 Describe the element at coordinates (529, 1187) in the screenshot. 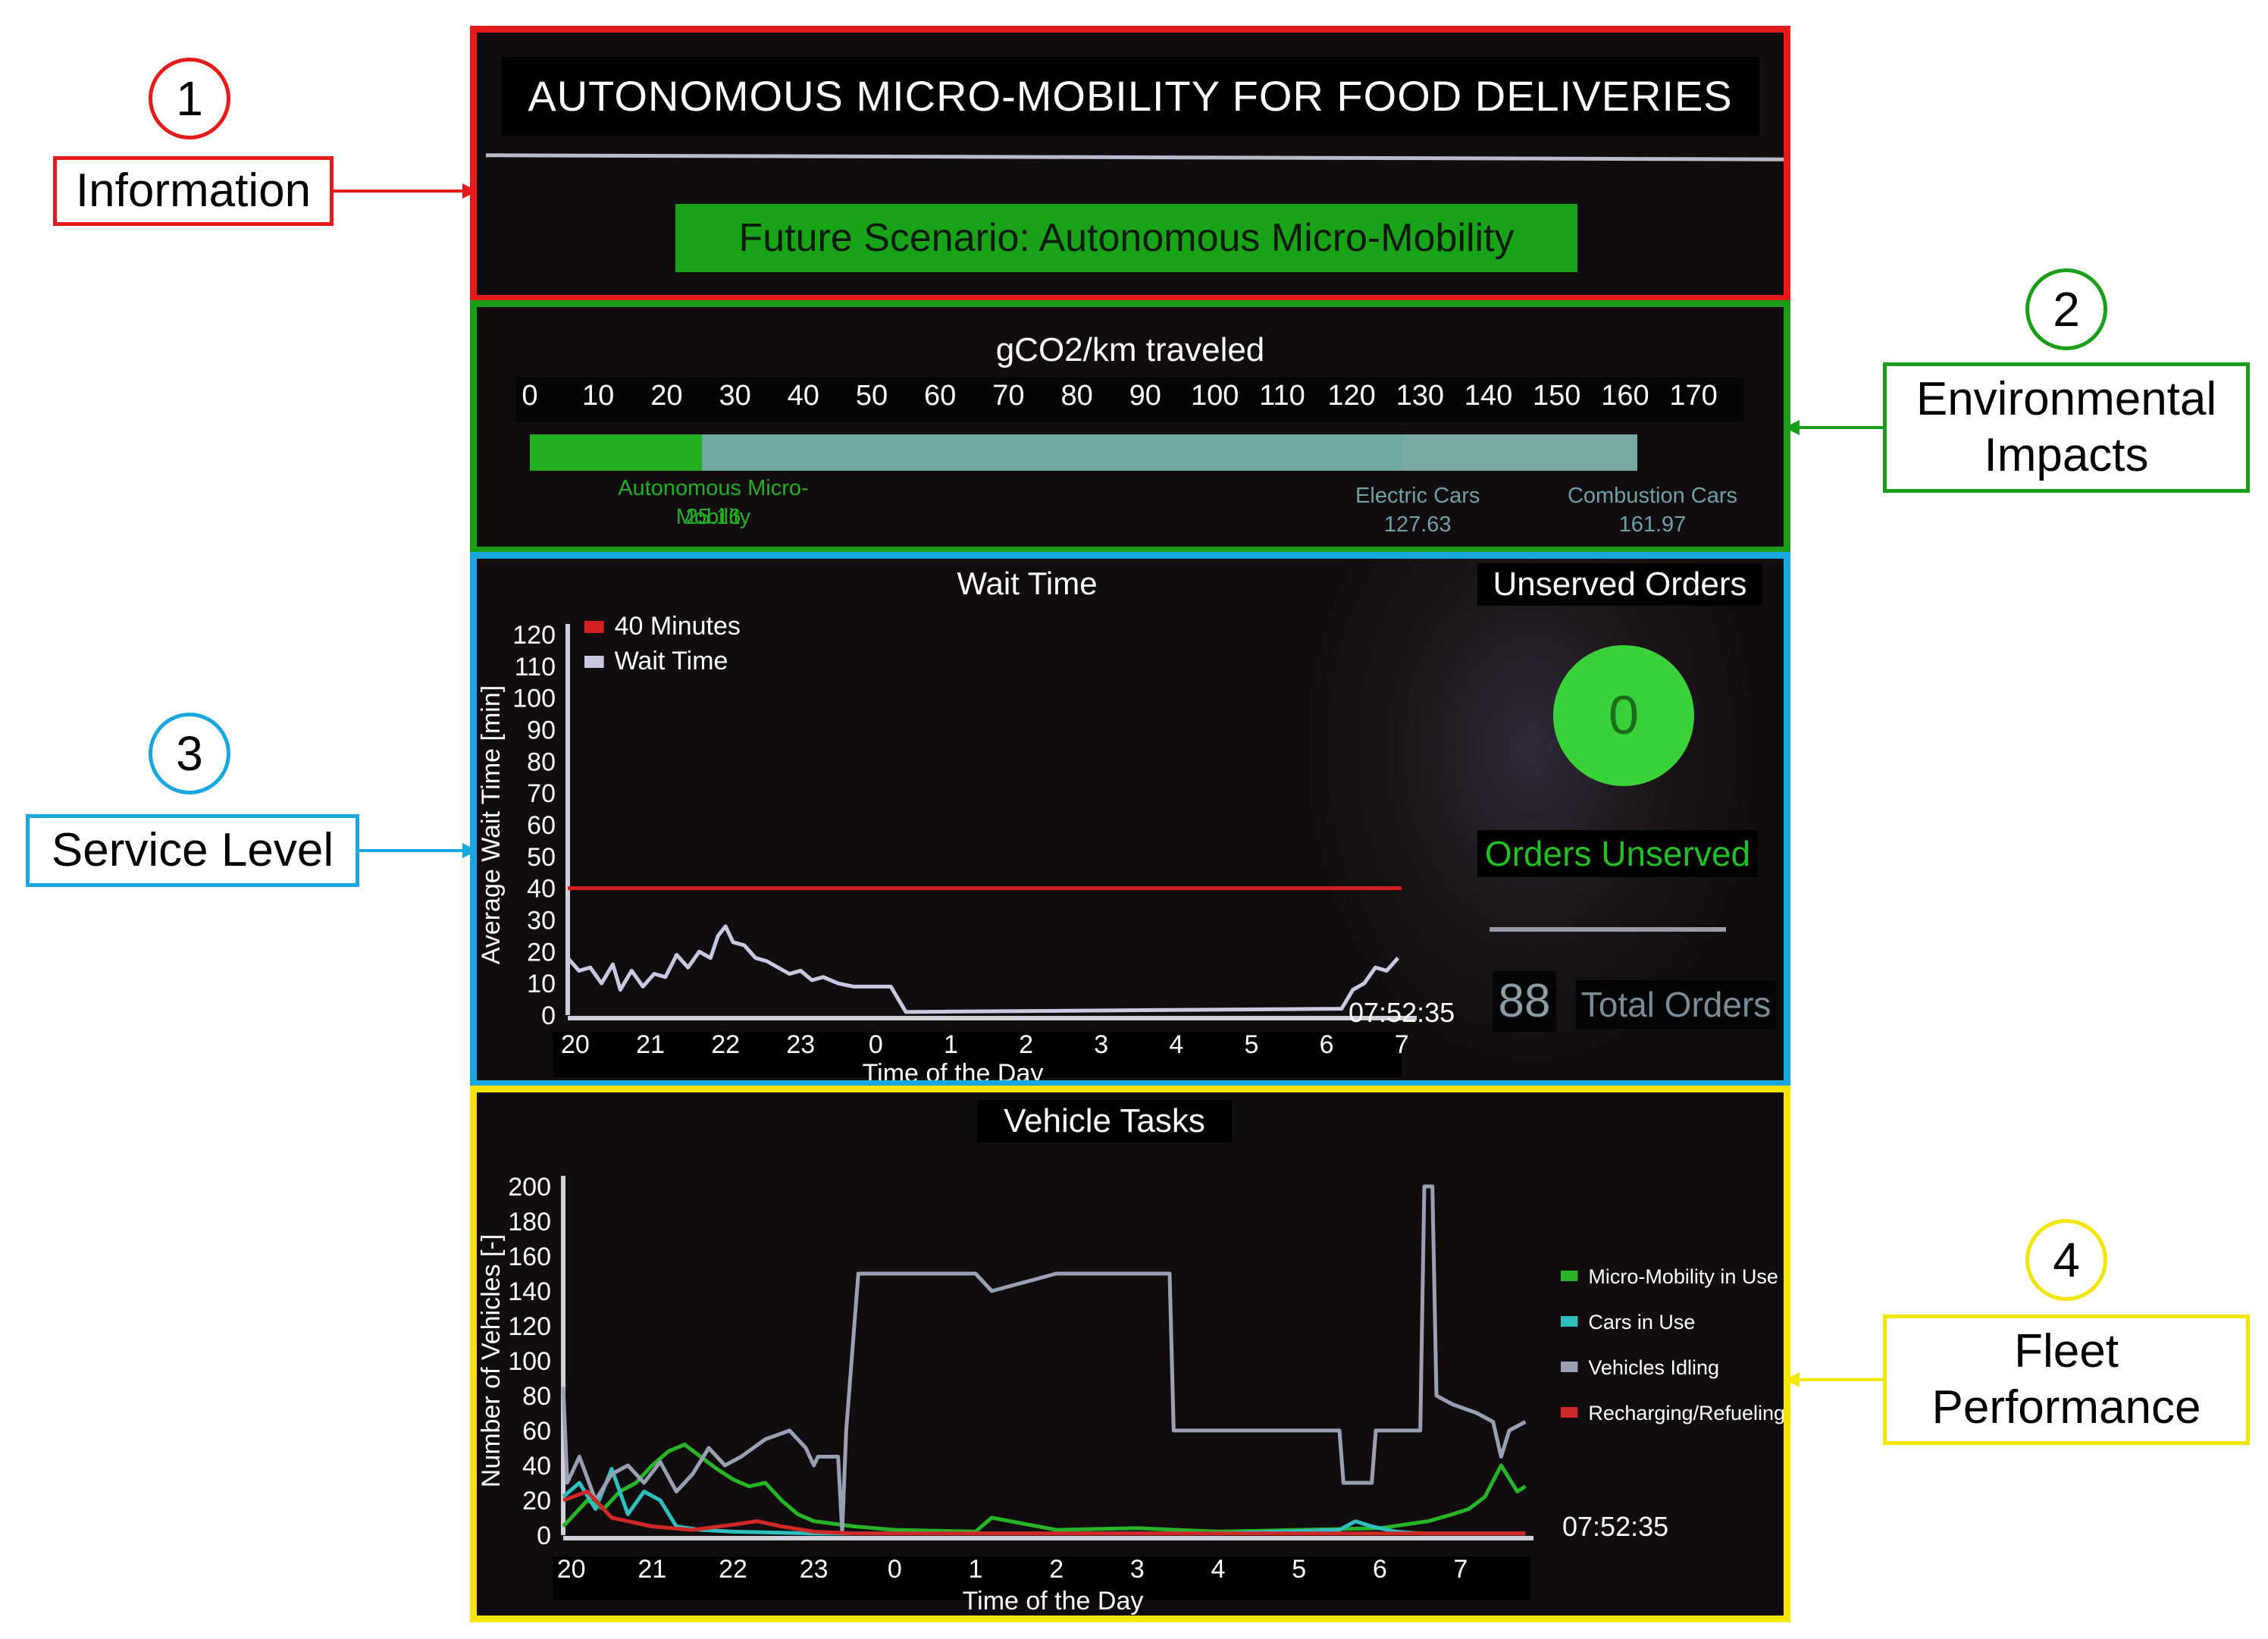

I see `y-tick-label: 200` at that location.